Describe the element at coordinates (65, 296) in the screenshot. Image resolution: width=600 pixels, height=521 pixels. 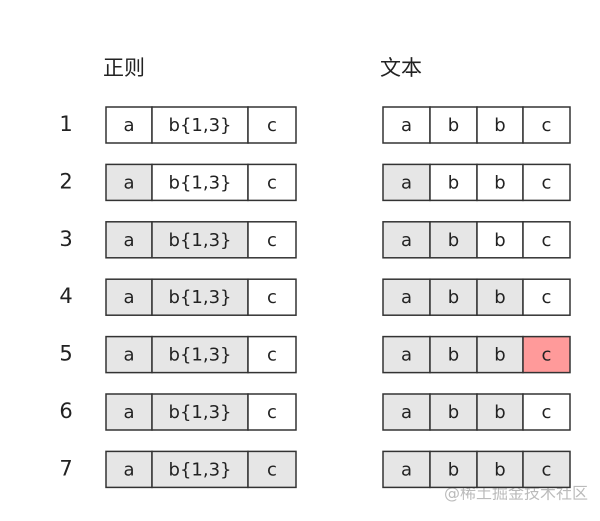
I see `row-label: 4` at that location.